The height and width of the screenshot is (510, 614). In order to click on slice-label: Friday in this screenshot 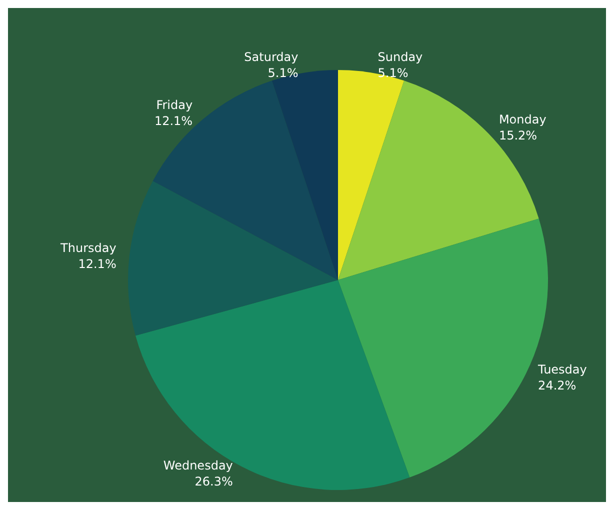, I will do `click(174, 105)`.